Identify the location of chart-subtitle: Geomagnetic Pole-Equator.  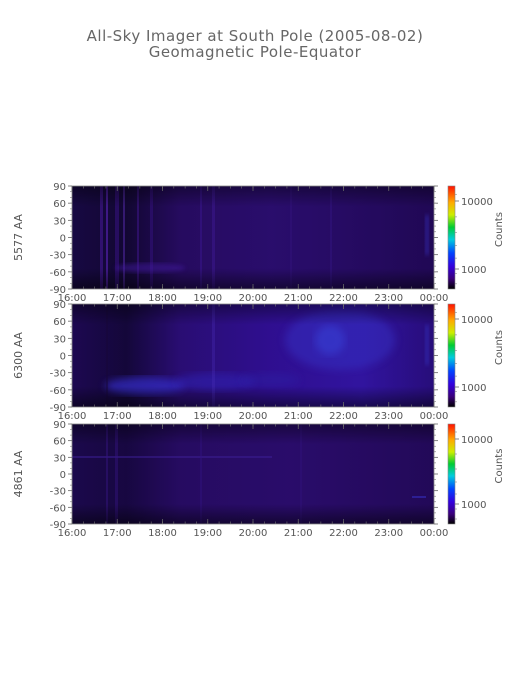
(255, 52).